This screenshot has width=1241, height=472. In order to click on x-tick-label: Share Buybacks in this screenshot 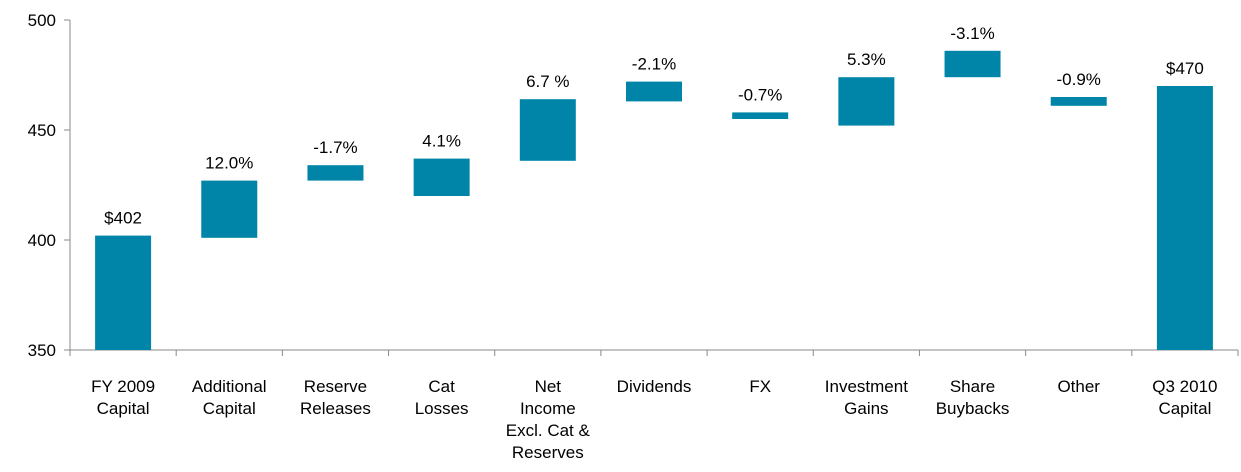, I will do `click(973, 397)`.